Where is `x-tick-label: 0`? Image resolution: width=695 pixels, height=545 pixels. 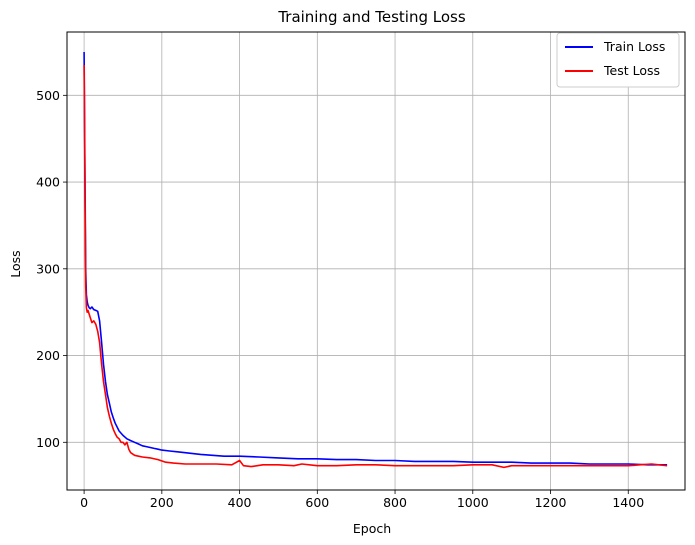 x-tick-label: 0 is located at coordinates (84, 502).